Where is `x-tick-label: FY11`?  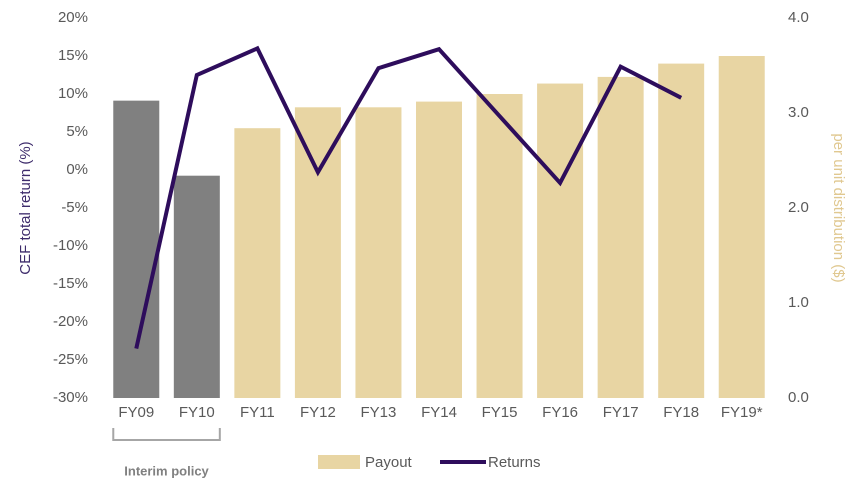
x-tick-label: FY11 is located at coordinates (257, 412).